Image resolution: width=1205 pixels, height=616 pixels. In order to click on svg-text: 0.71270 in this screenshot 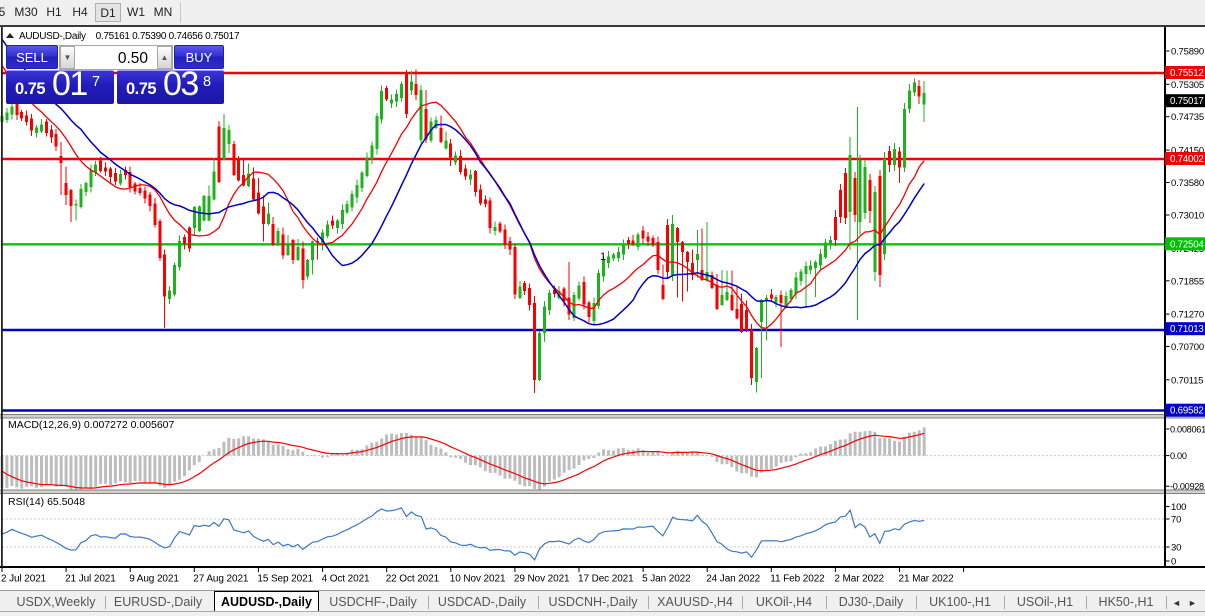, I will do `click(1187, 315)`.